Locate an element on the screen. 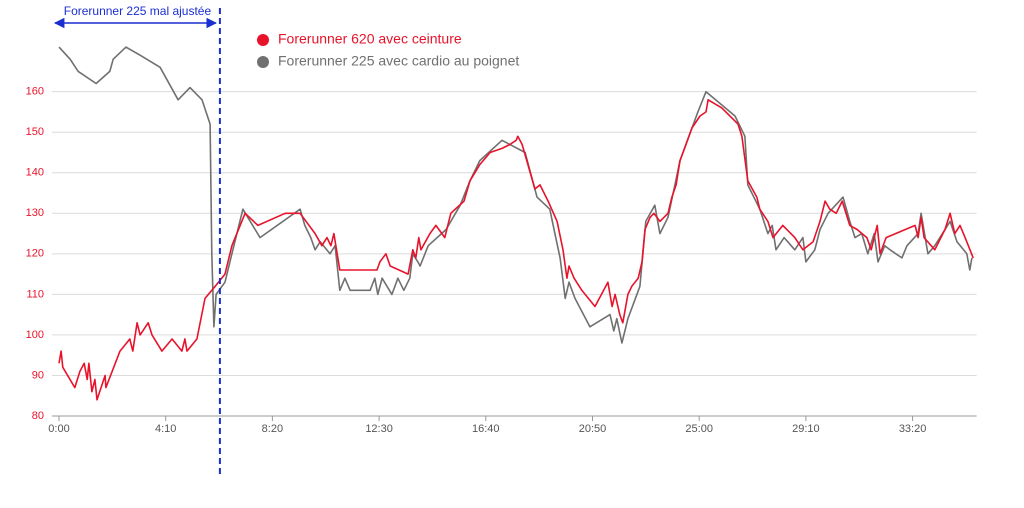 The width and height of the screenshot is (1024, 508). y-tick-label: 110 is located at coordinates (35, 294).